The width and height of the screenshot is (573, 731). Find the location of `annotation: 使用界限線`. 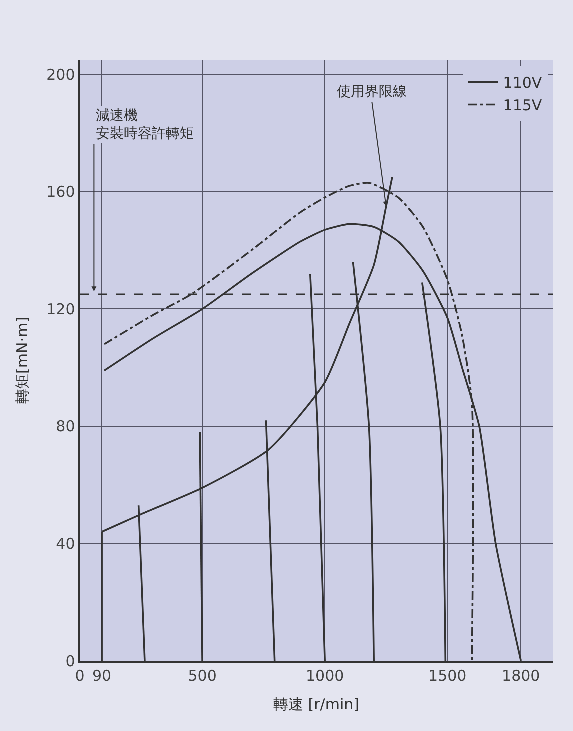

annotation: 使用界限線 is located at coordinates (372, 92).